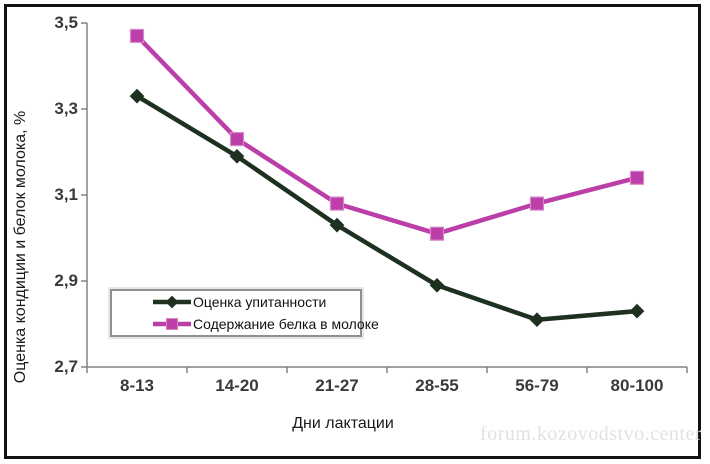 This screenshot has width=710, height=464. Describe the element at coordinates (260, 302) in the screenshot. I see `legend-label: Оценка упитанности` at that location.